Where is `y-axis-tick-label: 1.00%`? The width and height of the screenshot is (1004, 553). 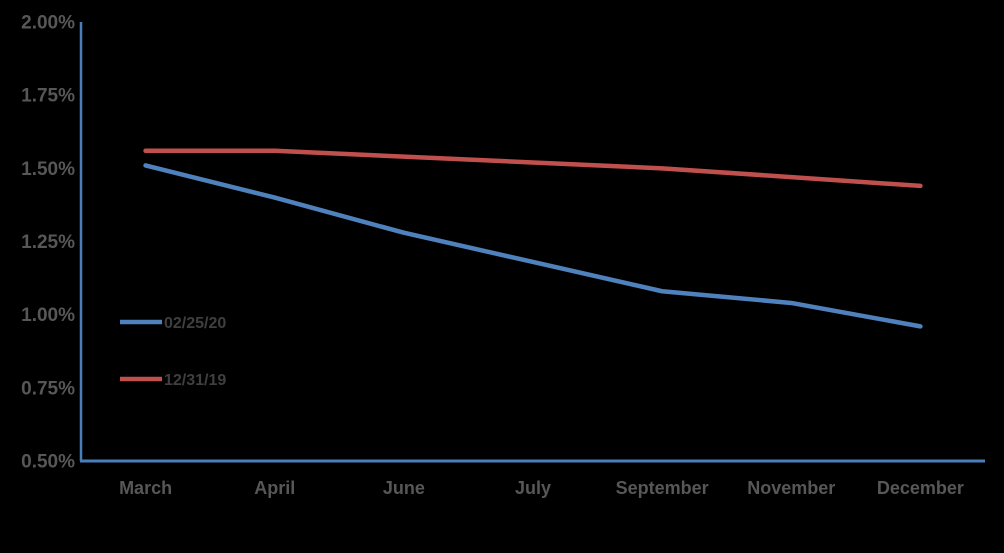
y-axis-tick-label: 1.00% is located at coordinates (48, 315).